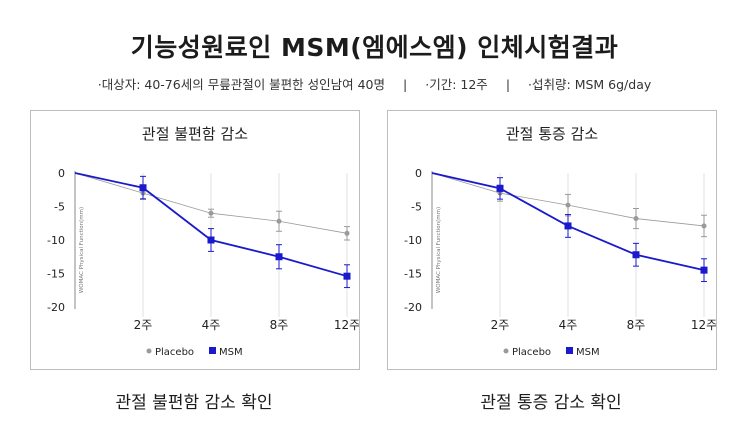 This screenshot has width=749, height=429. I want to click on info-subjects: ·대상자: 40-76세의 무릎관절이 불편한 성인남여 40명, so click(241, 84).